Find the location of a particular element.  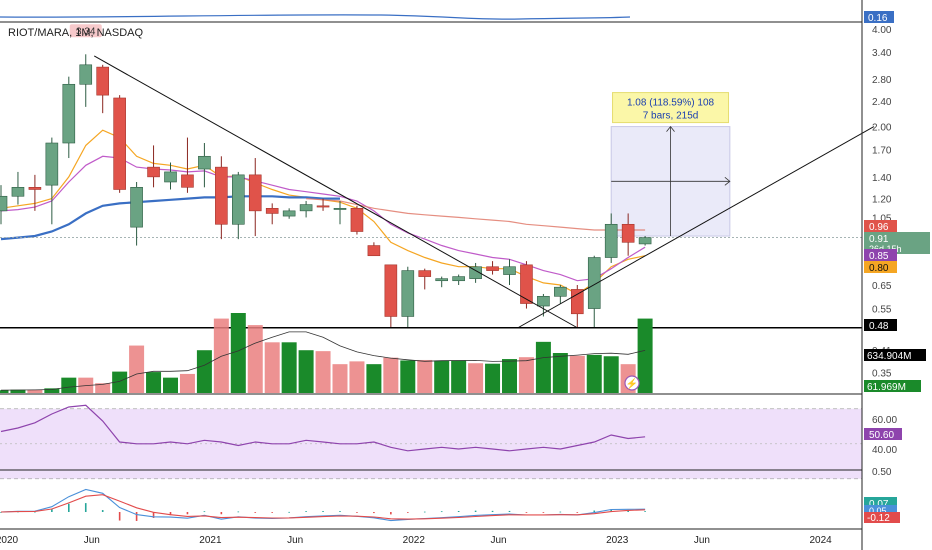

signal-line is located at coordinates (323, 507).